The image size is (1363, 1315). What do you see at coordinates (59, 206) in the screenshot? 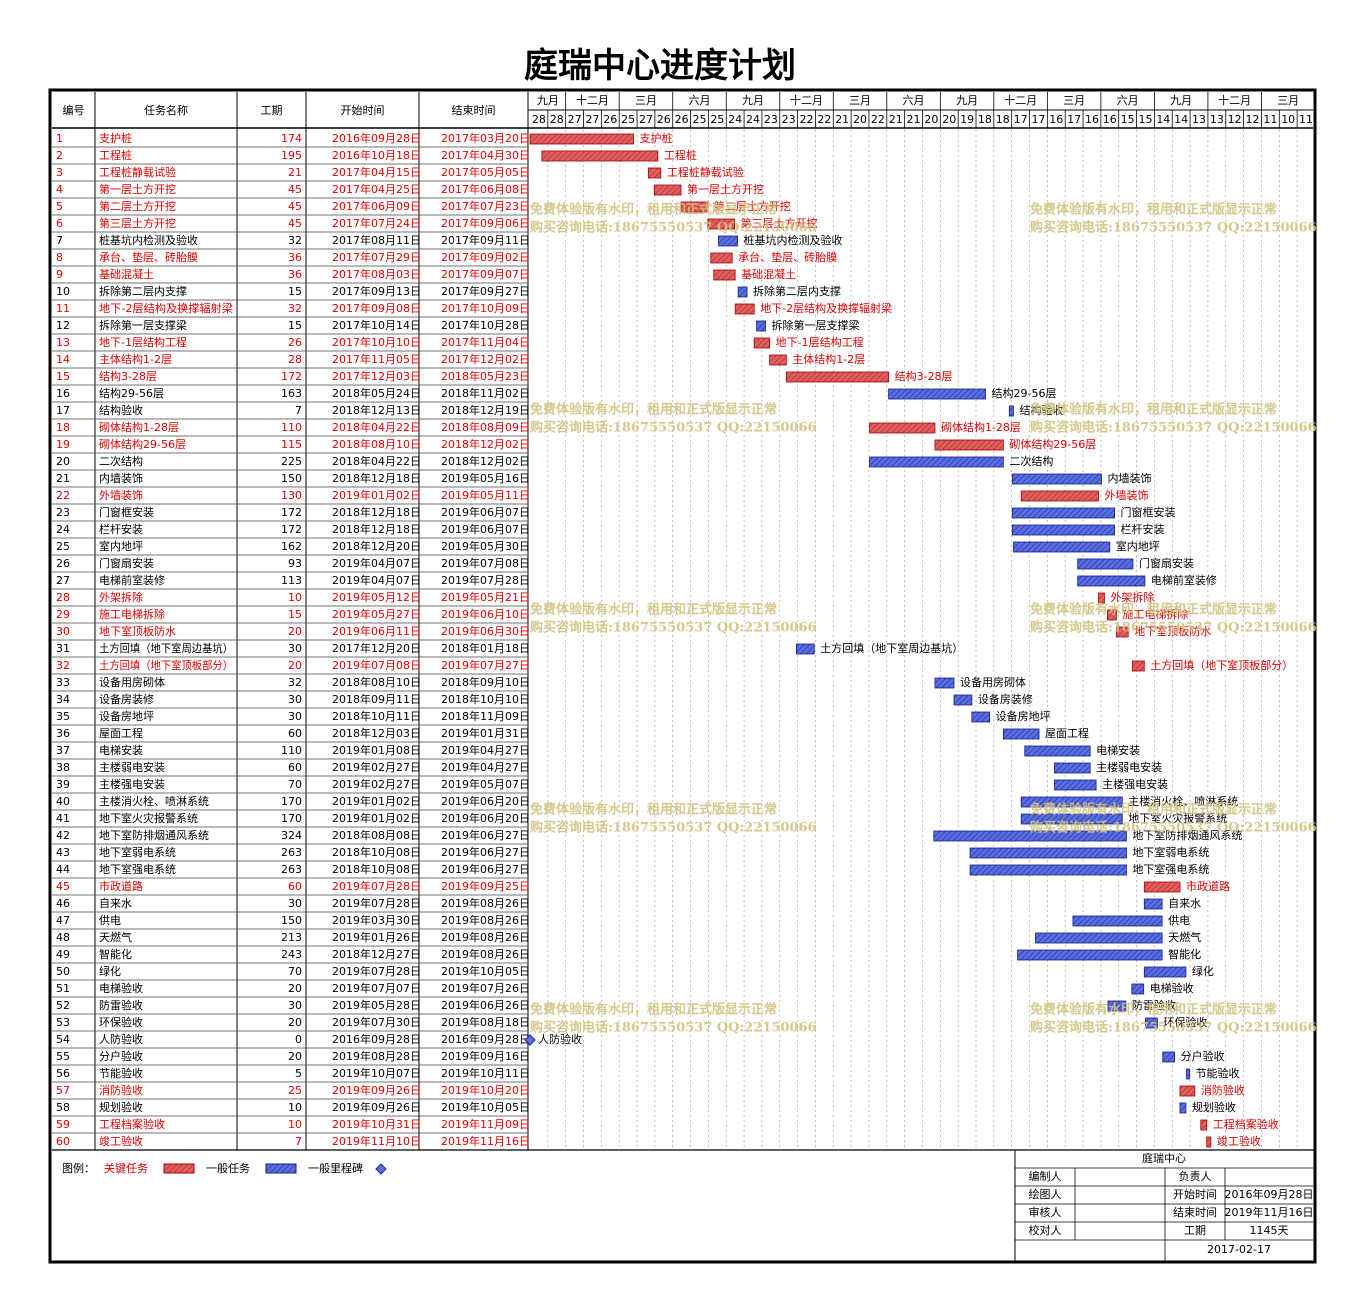
I see `task-id: 5` at bounding box center [59, 206].